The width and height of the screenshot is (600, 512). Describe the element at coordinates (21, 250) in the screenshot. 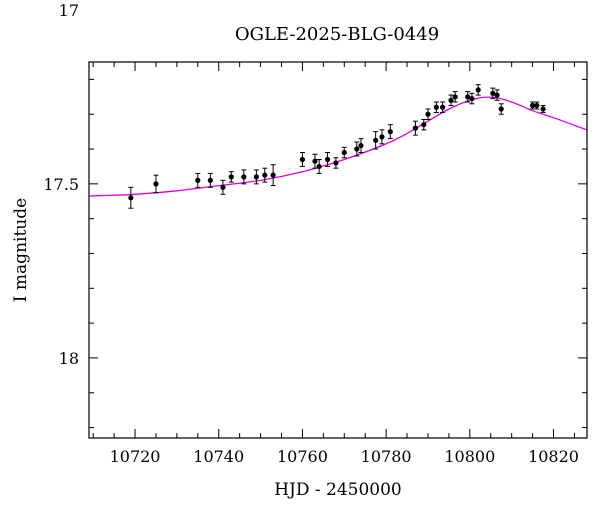

I see `y-axis-label: I magnitude` at that location.